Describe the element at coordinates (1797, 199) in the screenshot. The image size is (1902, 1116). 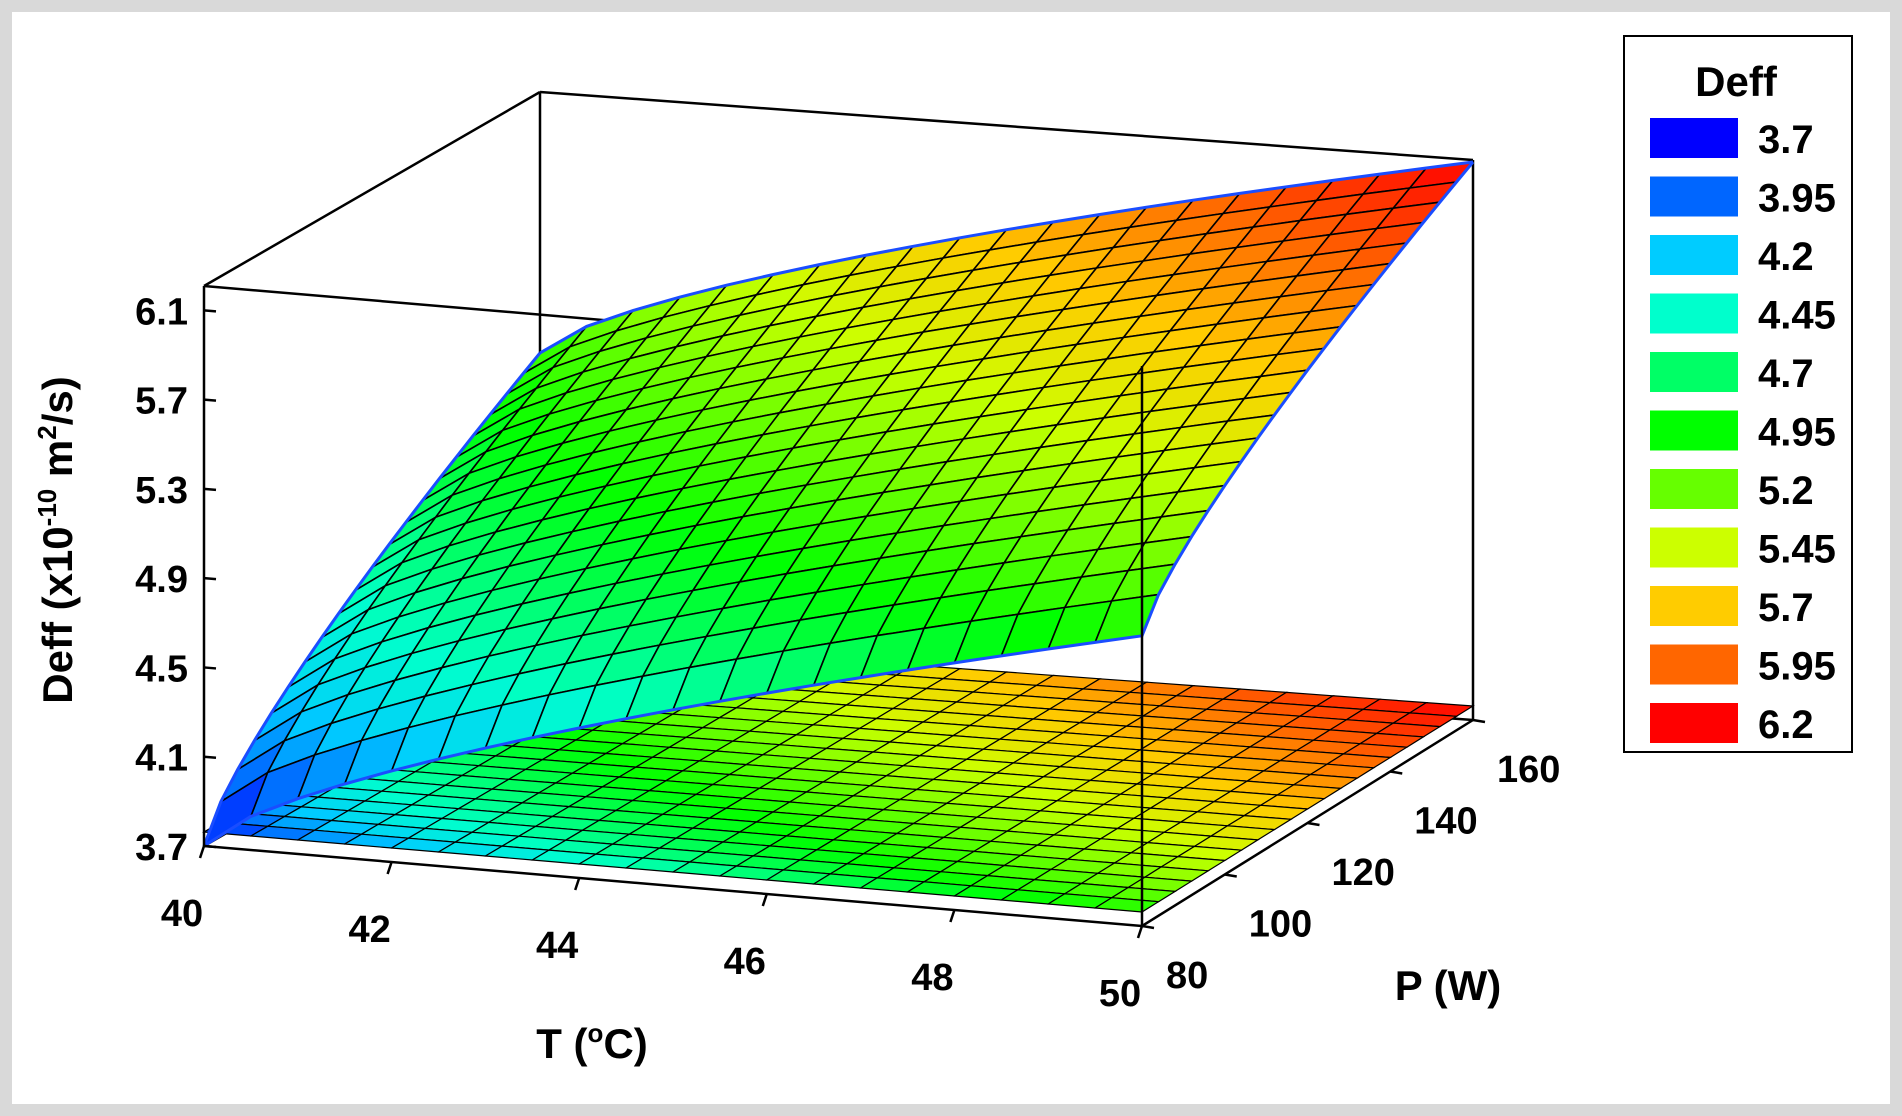
I see `legend-label: 3.95` at that location.